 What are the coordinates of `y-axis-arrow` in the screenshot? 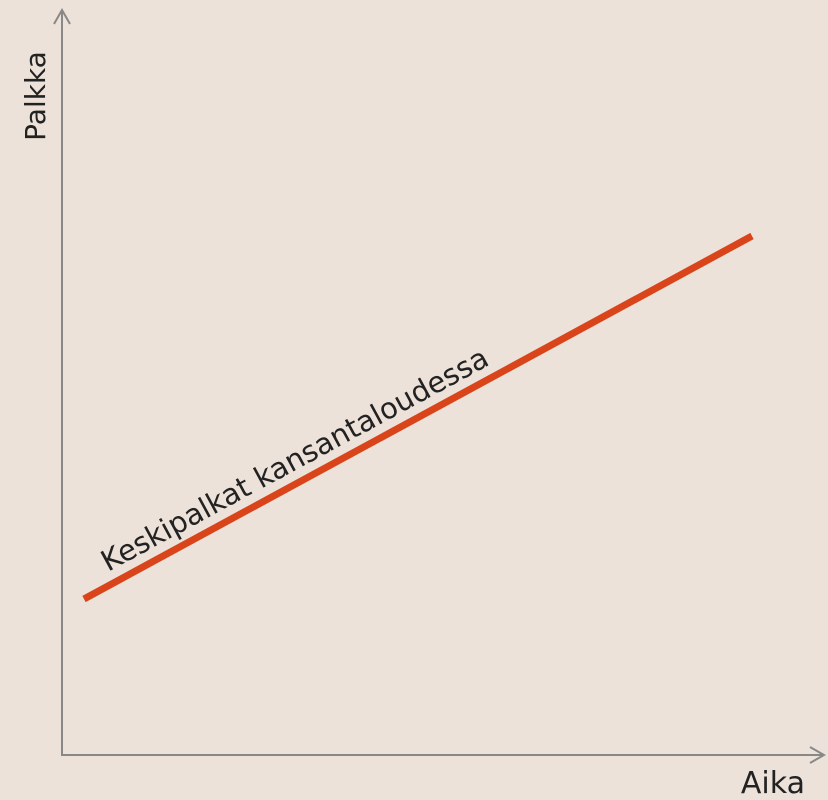 It's located at (62, 16).